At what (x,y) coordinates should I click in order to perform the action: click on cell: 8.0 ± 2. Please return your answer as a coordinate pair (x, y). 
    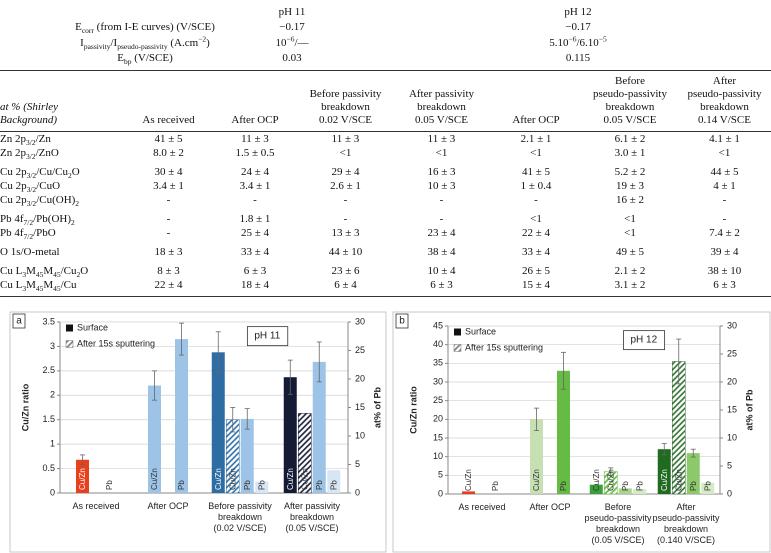
    Looking at the image, I should click on (168, 152).